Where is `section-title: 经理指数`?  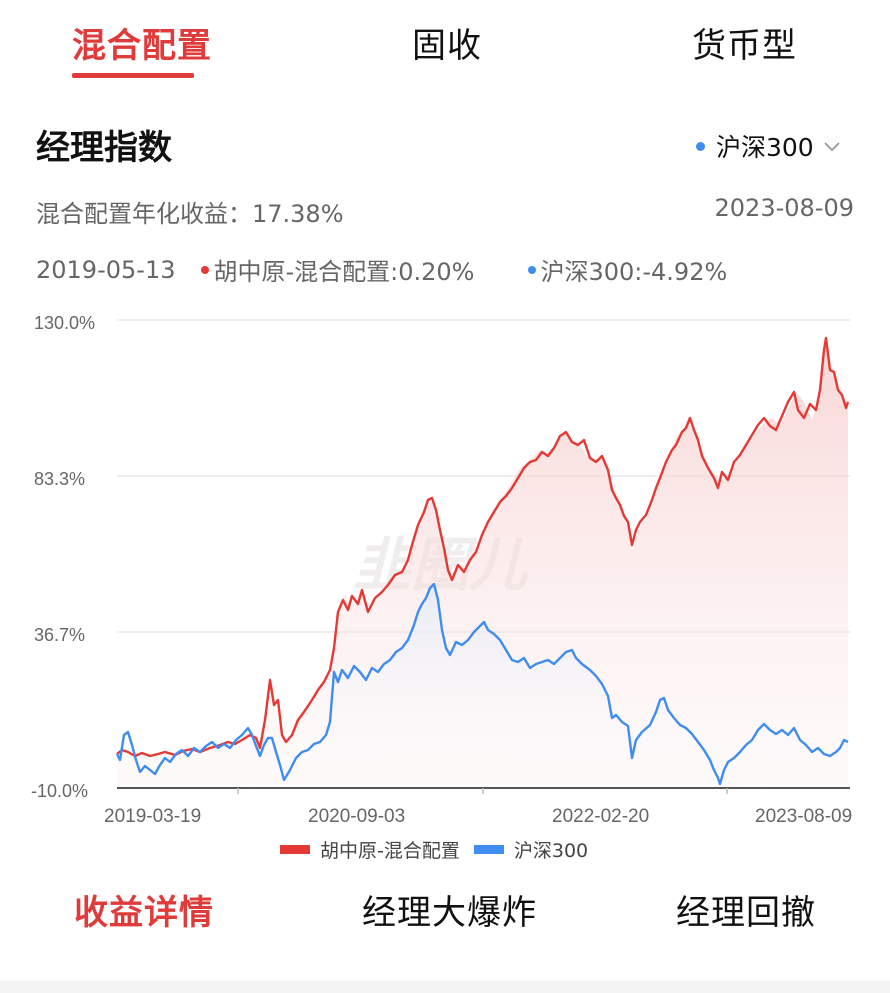 section-title: 经理指数 is located at coordinates (104, 148).